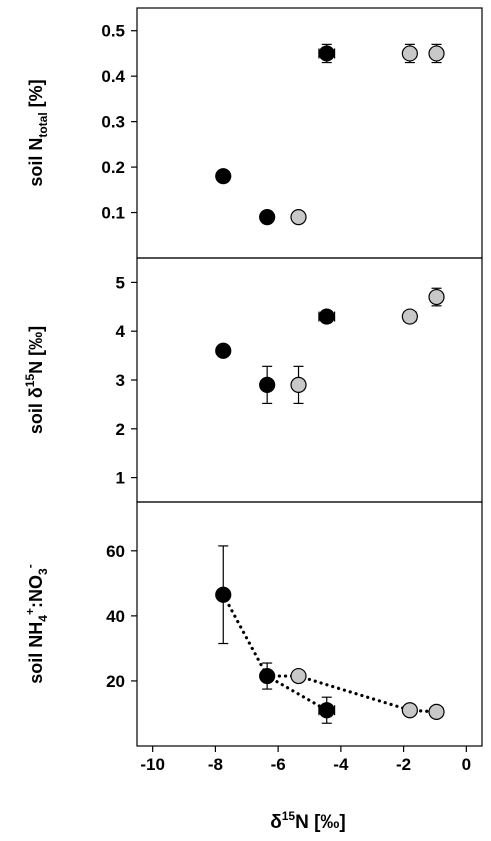 Image resolution: width=491 pixels, height=841 pixels. Describe the element at coordinates (36, 623) in the screenshot. I see `y-axis-label-3: soil NH4+:NO3-` at that location.